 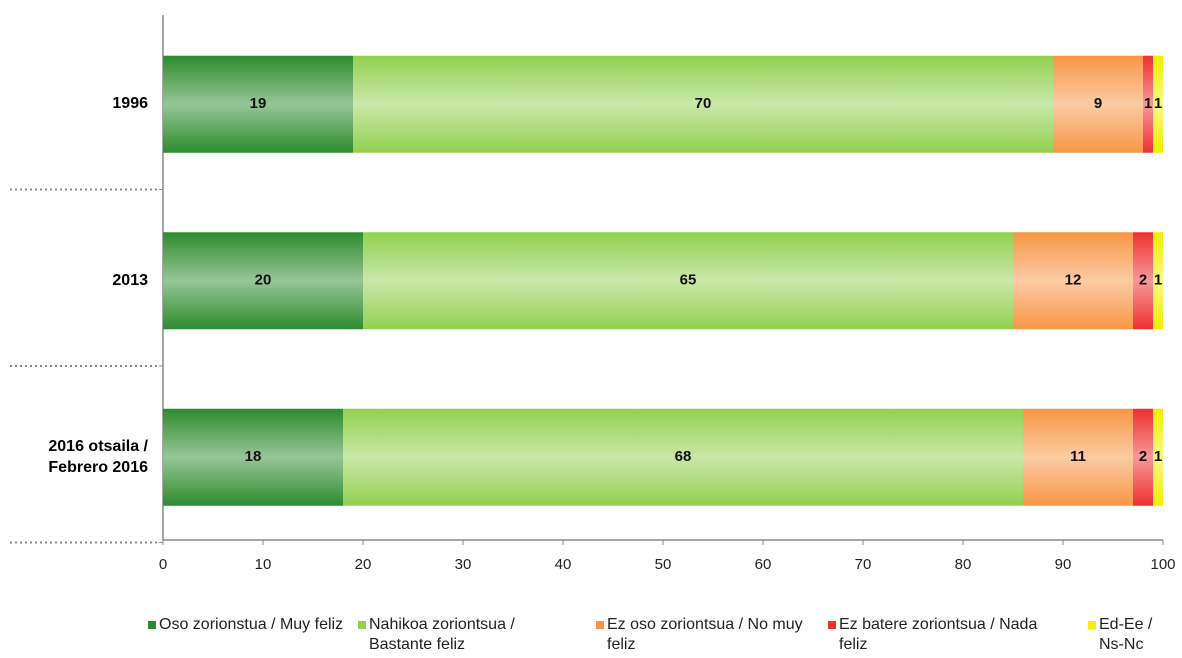 I want to click on legend-label: Ez batere zoriontsua / Nada feliz, so click(x=938, y=634).